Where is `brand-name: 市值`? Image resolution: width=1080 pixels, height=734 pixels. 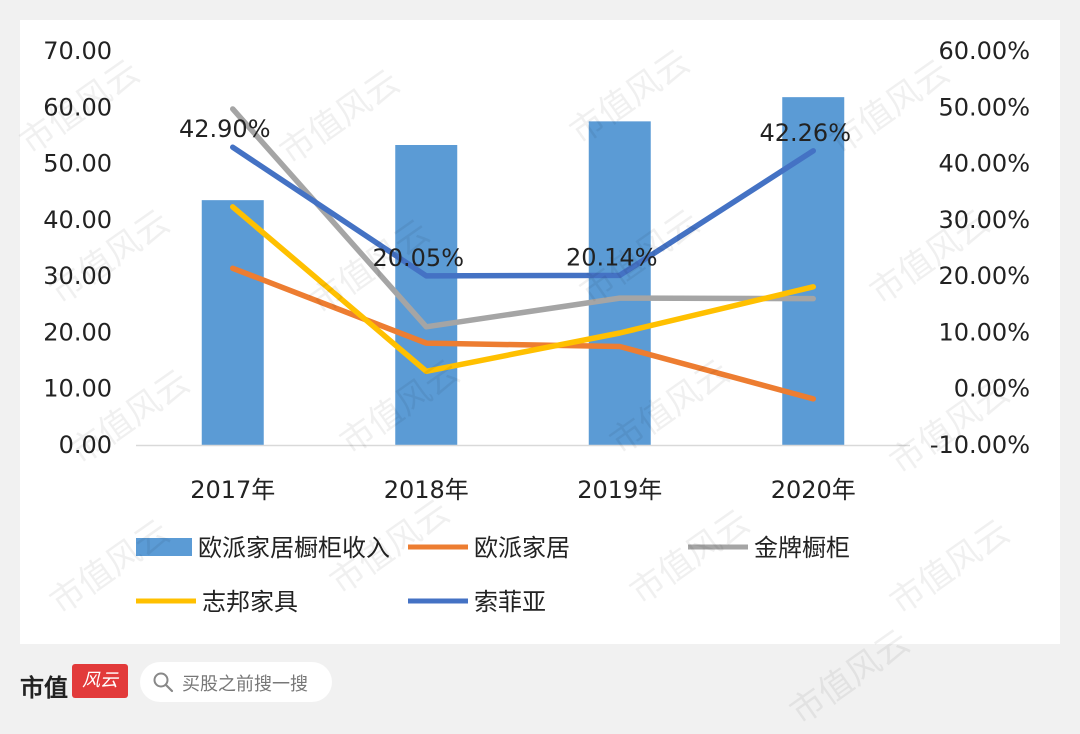 brand-name: 市值 is located at coordinates (44, 688).